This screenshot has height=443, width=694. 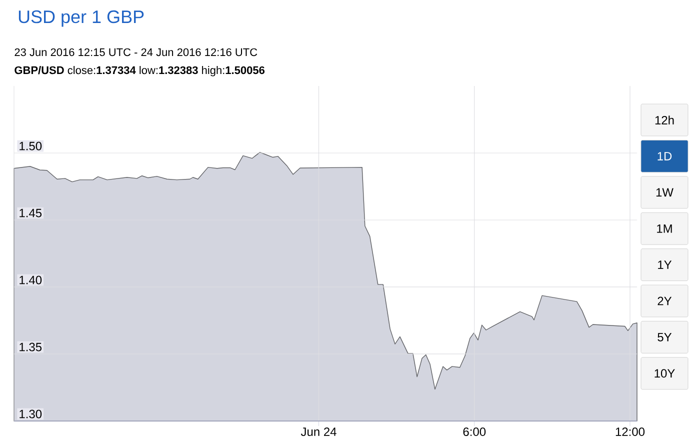 I want to click on text: 1W, so click(x=665, y=192).